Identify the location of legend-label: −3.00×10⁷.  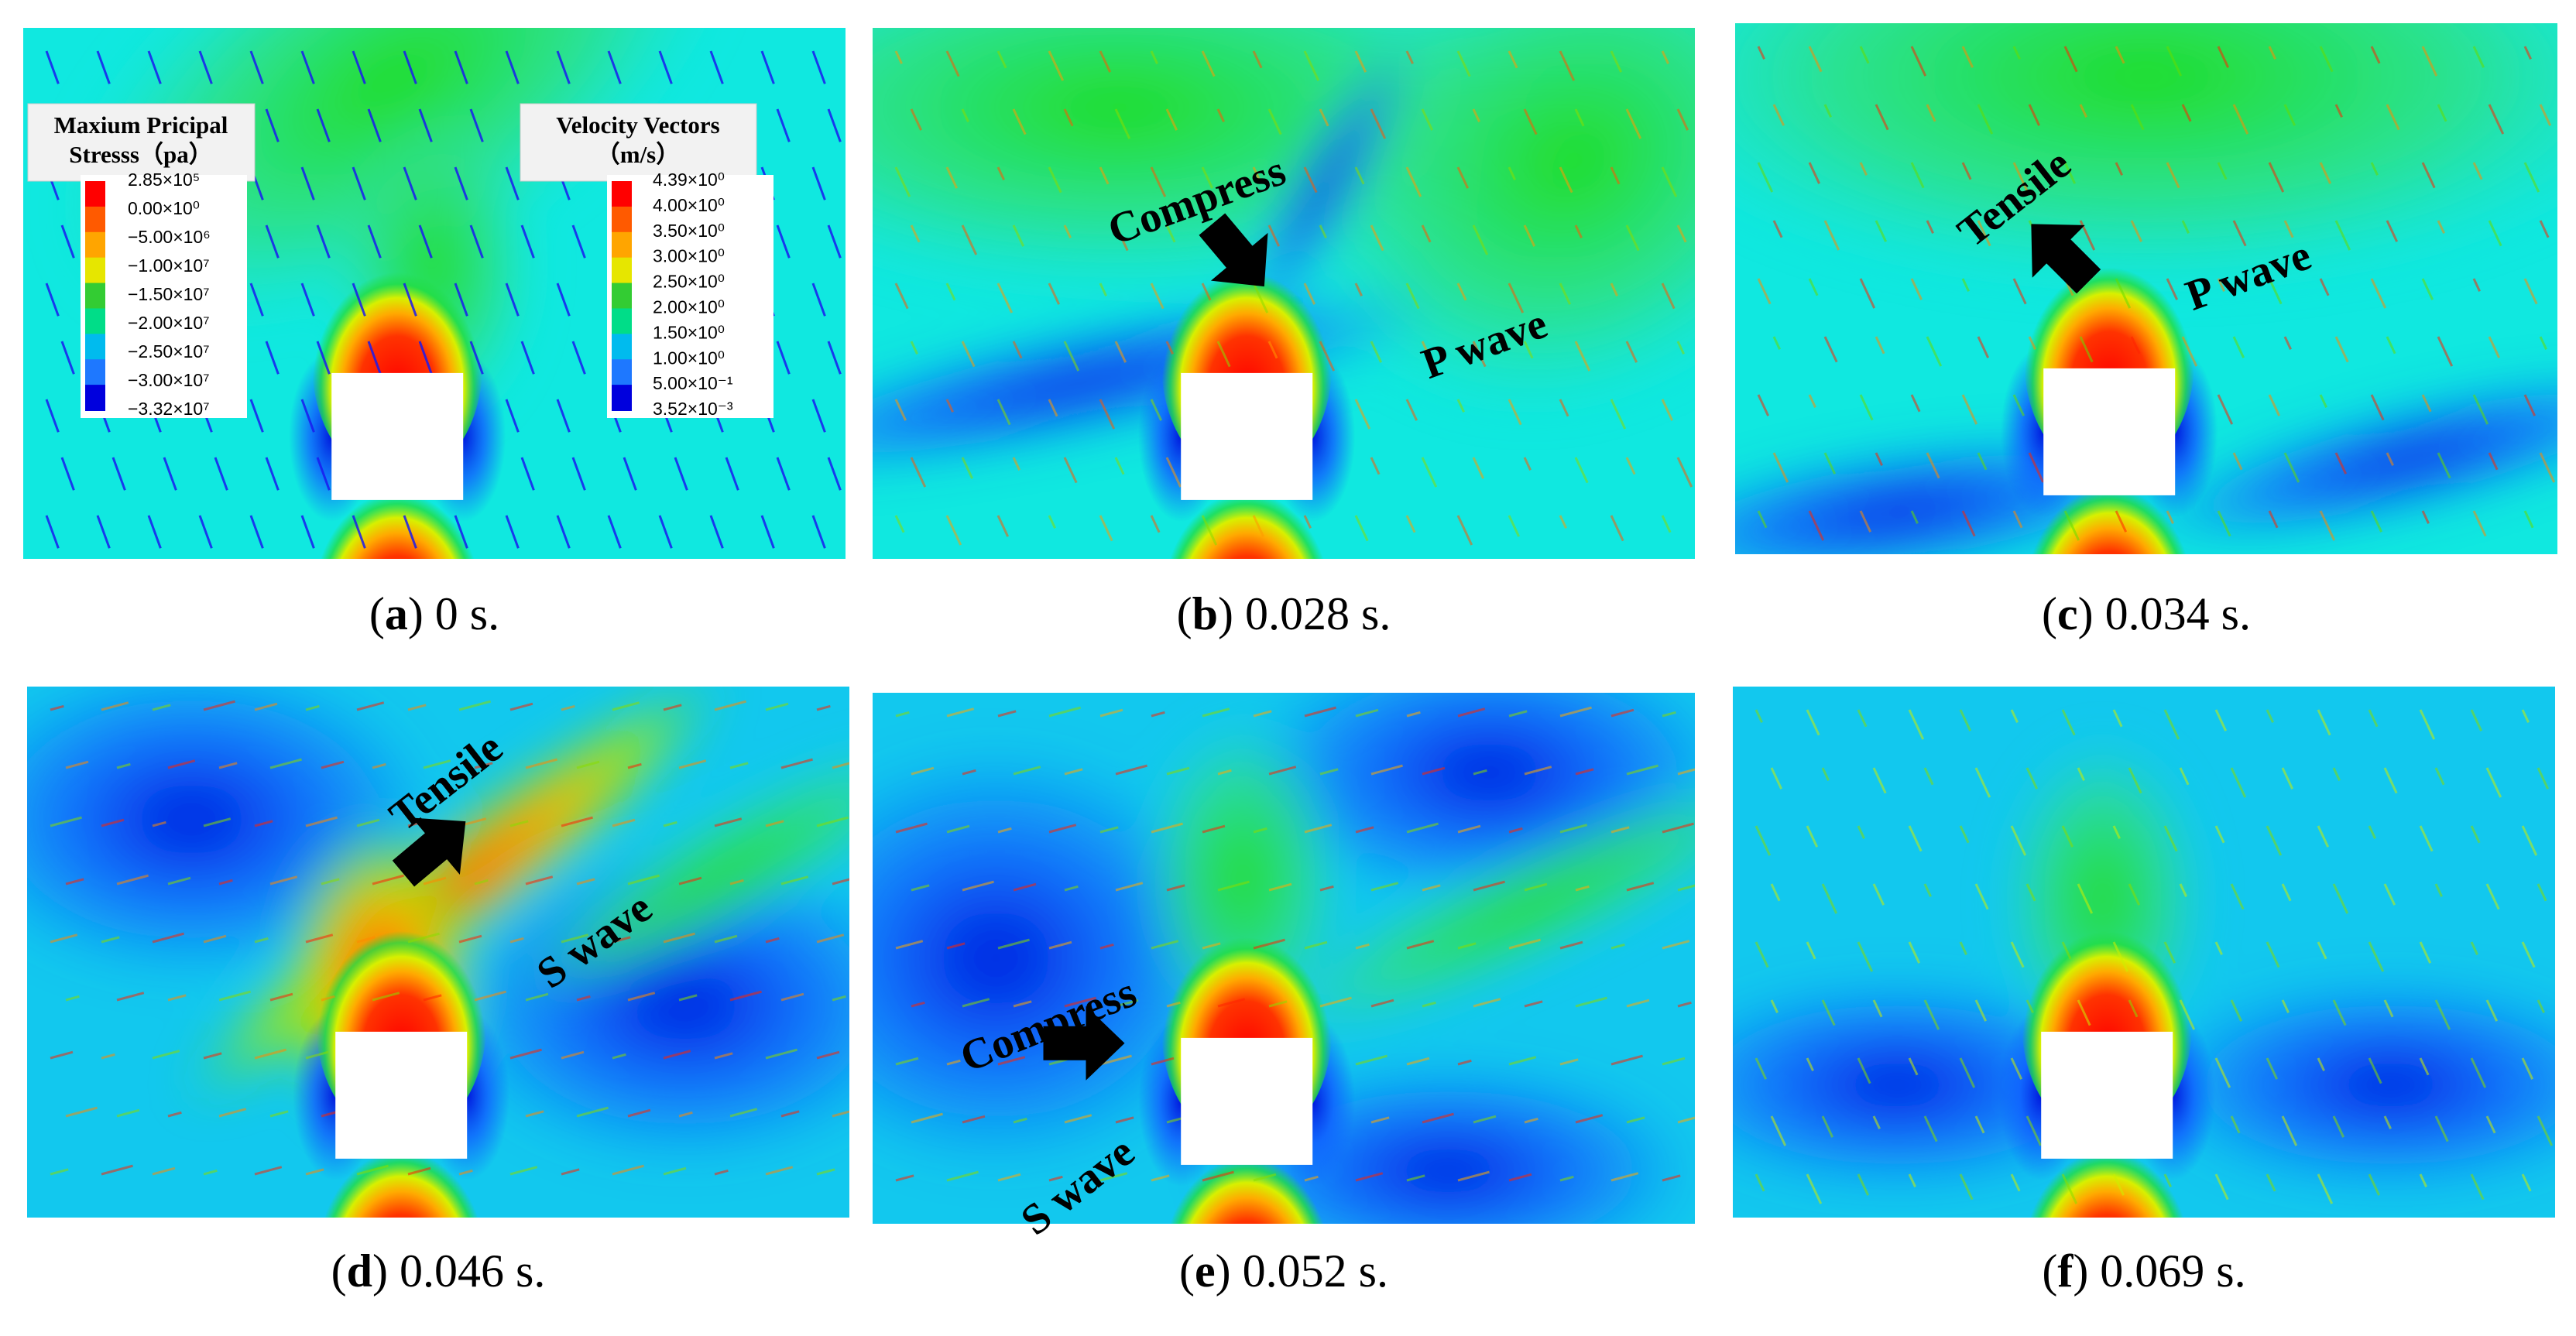
(169, 380).